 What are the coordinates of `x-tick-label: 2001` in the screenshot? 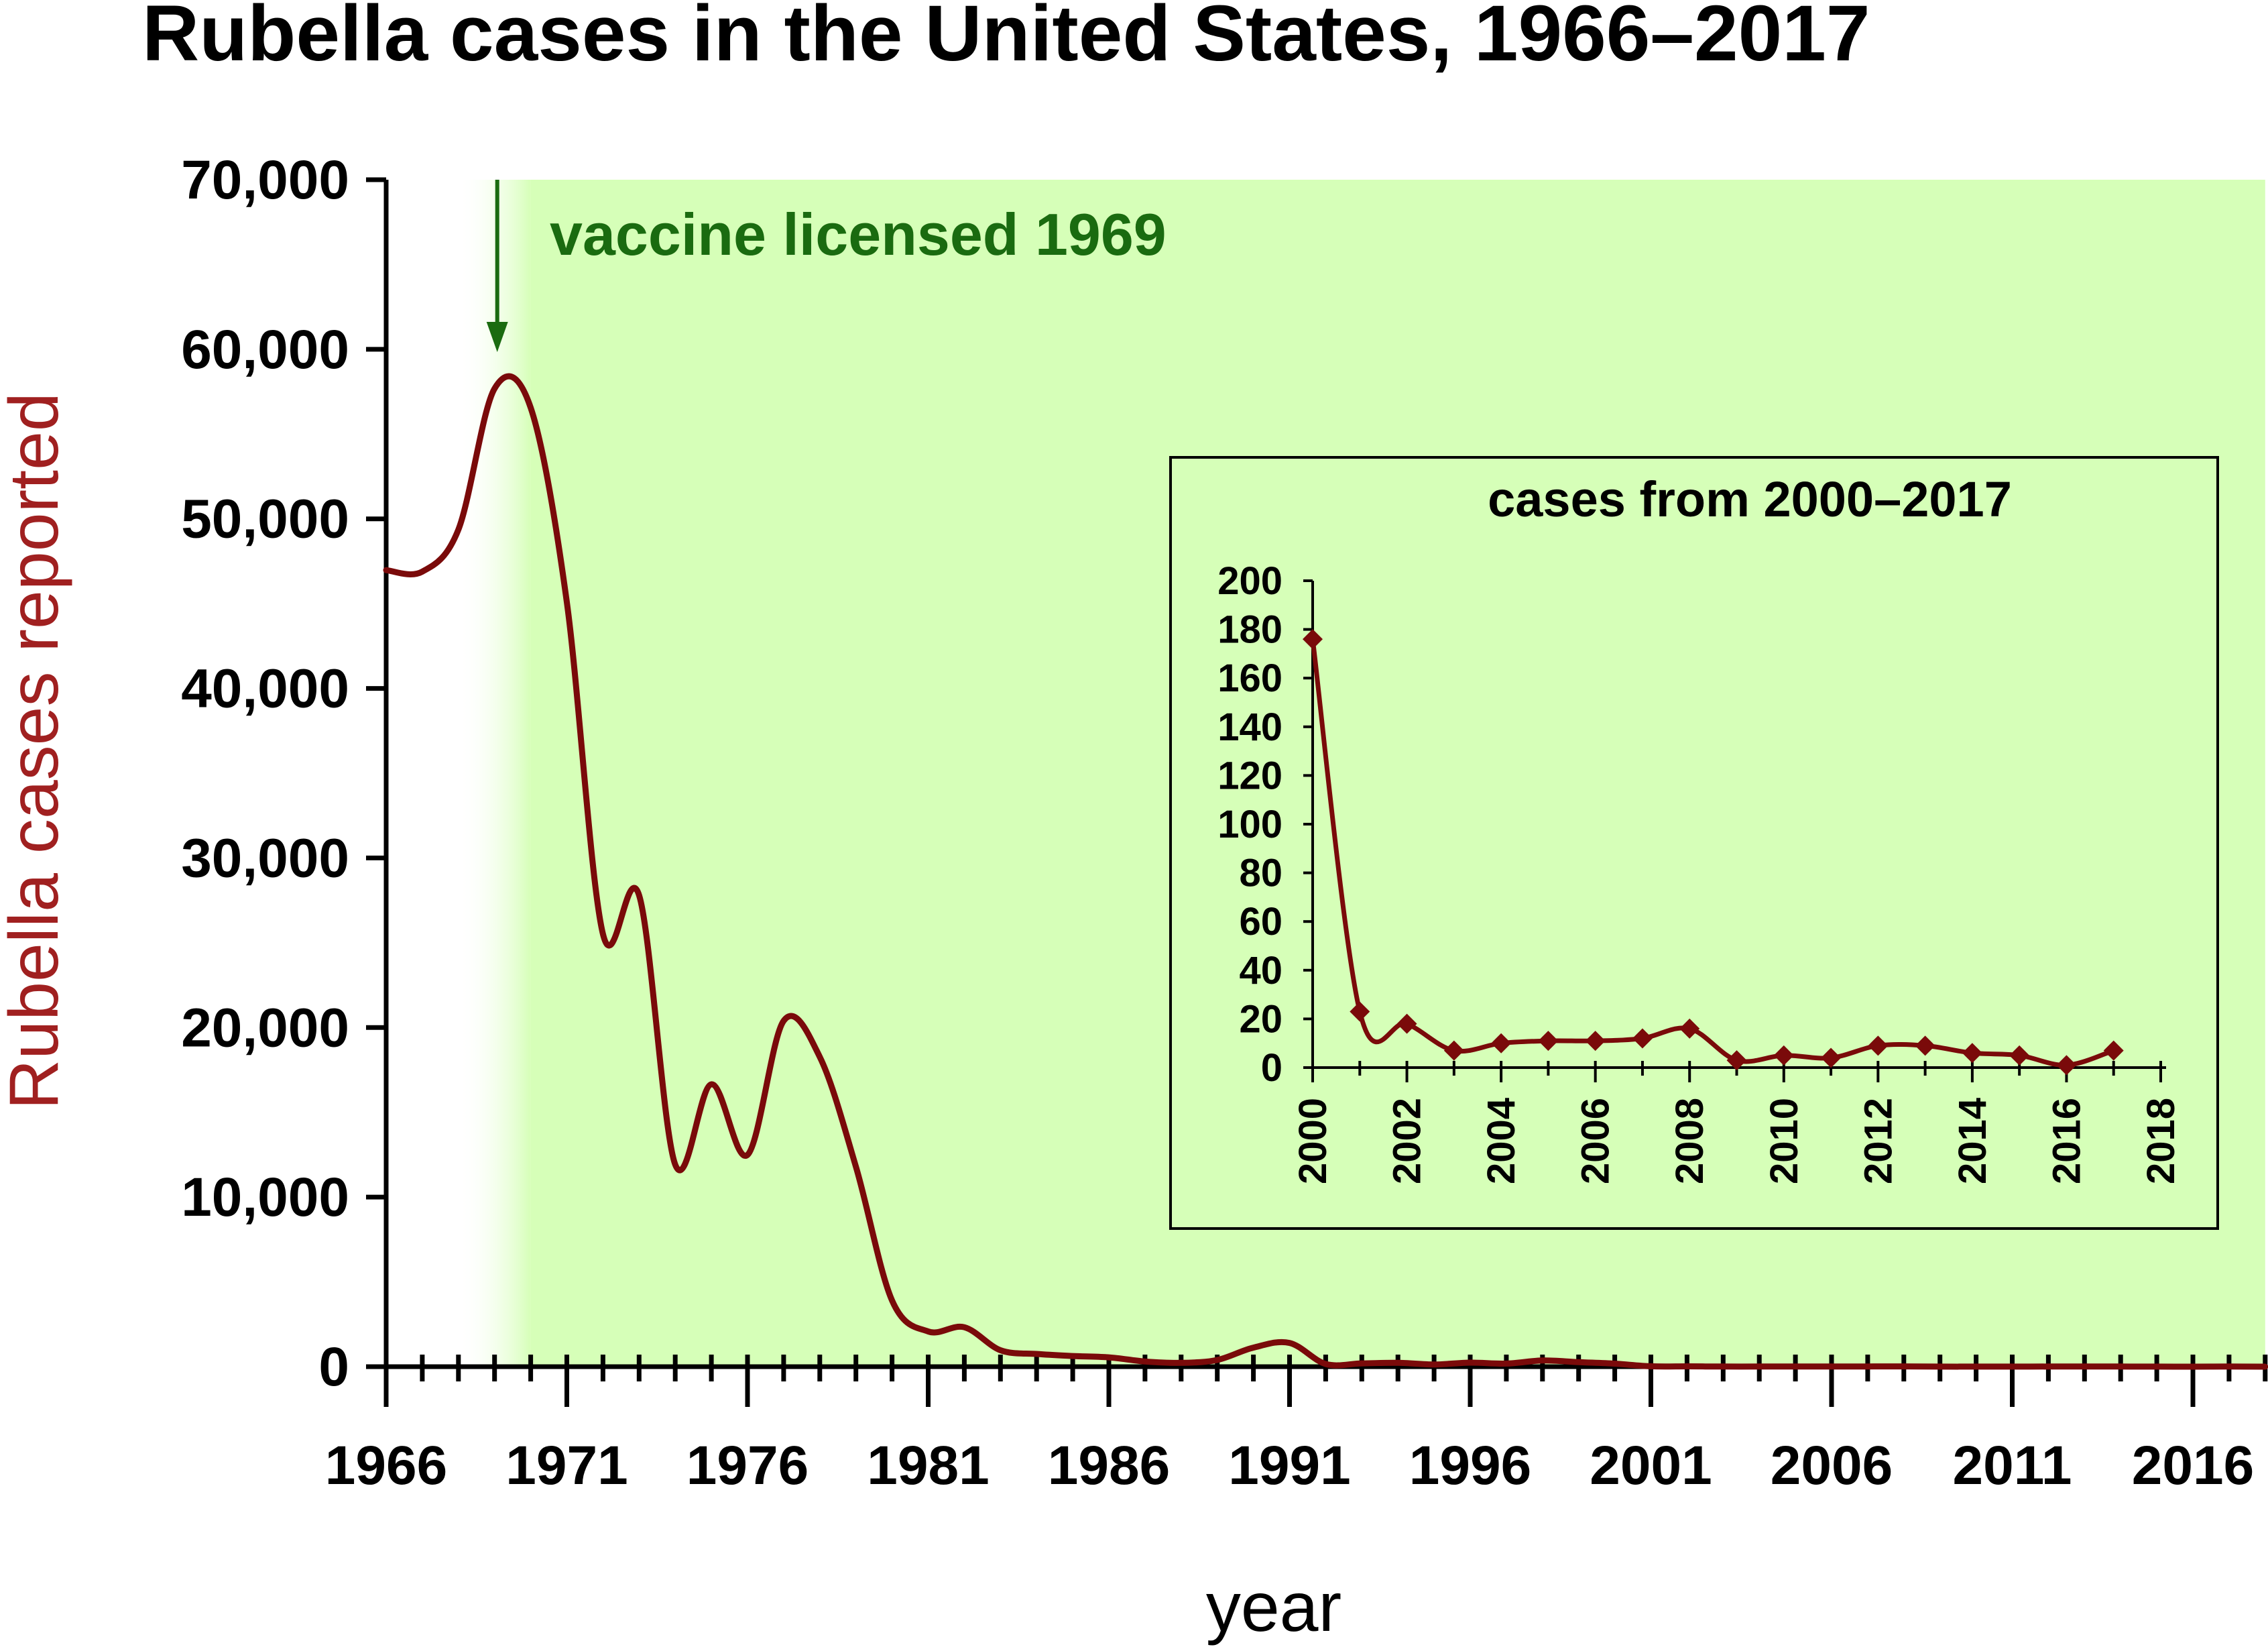 It's located at (1651, 1465).